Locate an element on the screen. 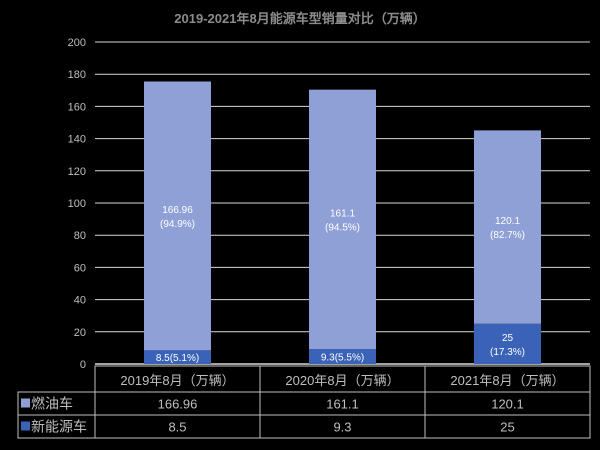  chart-title: 2019-2021年8月能源车型销量对比（万辆） is located at coordinates (300, 18).